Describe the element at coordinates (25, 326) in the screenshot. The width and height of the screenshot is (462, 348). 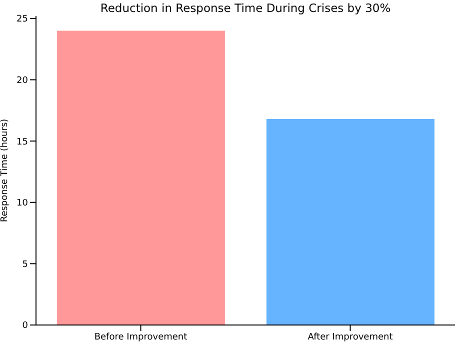
I see `y-tick-label: 0` at that location.